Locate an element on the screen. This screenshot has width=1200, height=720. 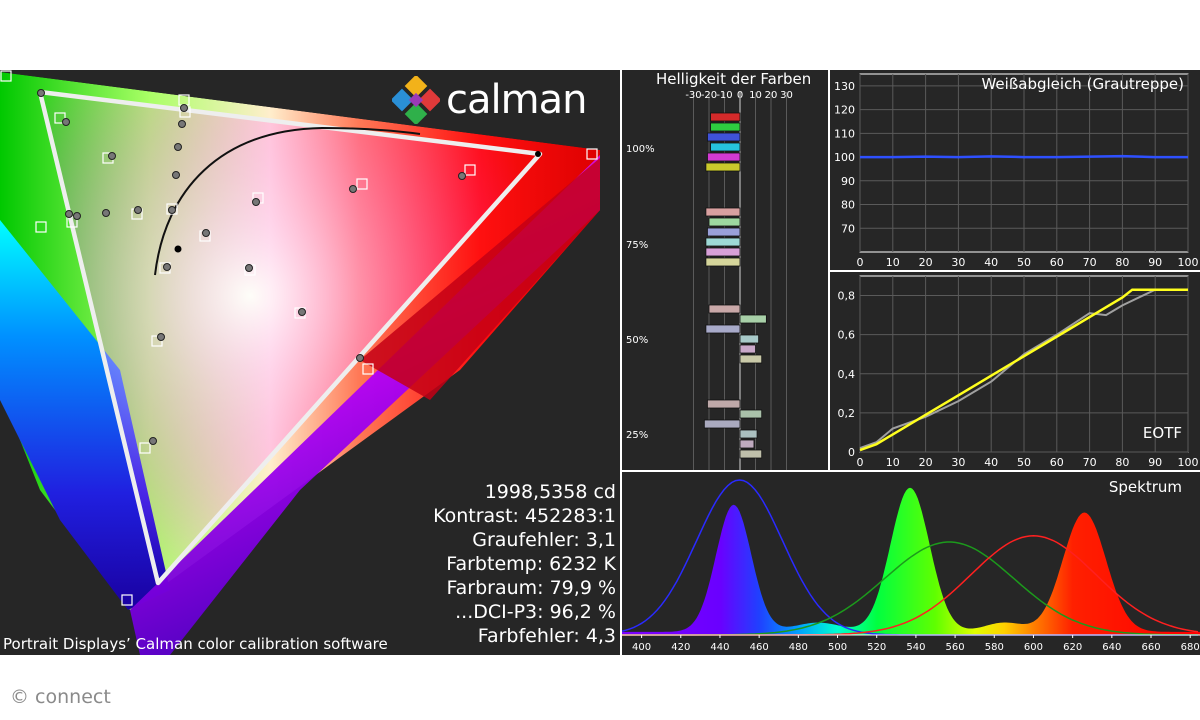
y-tick-label: 0,8 is located at coordinates (847, 296).